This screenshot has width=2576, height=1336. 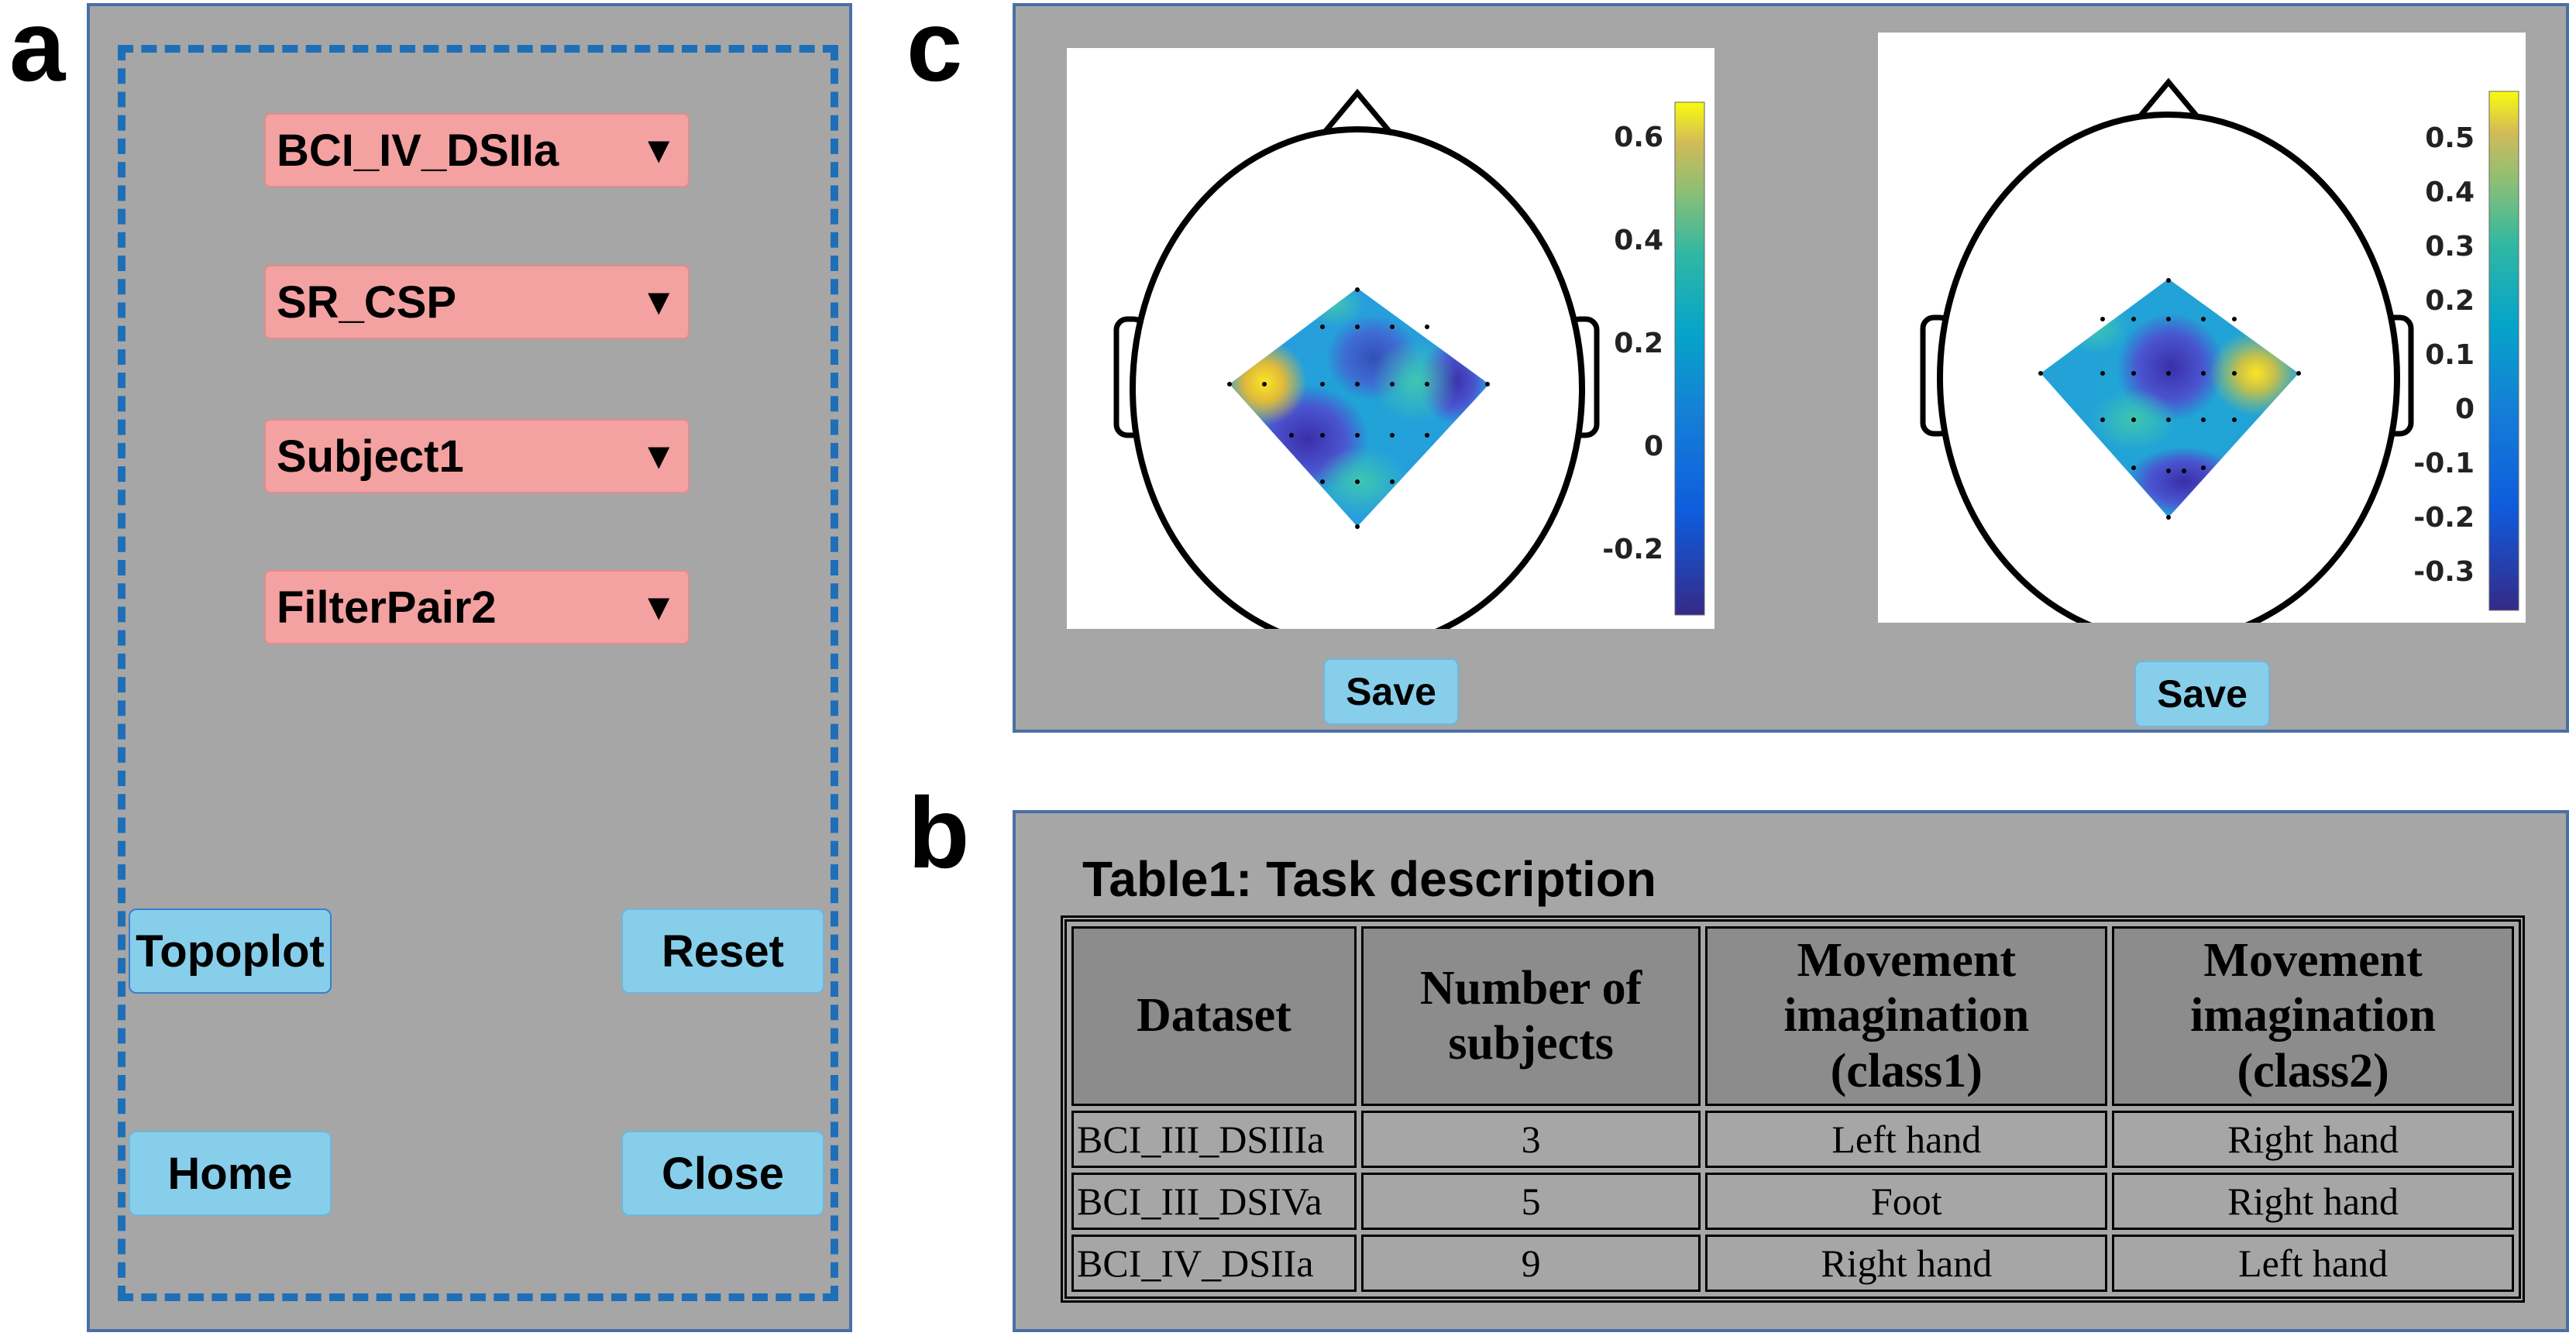 What do you see at coordinates (477, 456) in the screenshot?
I see `subject-dropdown: Subject1 ▼` at bounding box center [477, 456].